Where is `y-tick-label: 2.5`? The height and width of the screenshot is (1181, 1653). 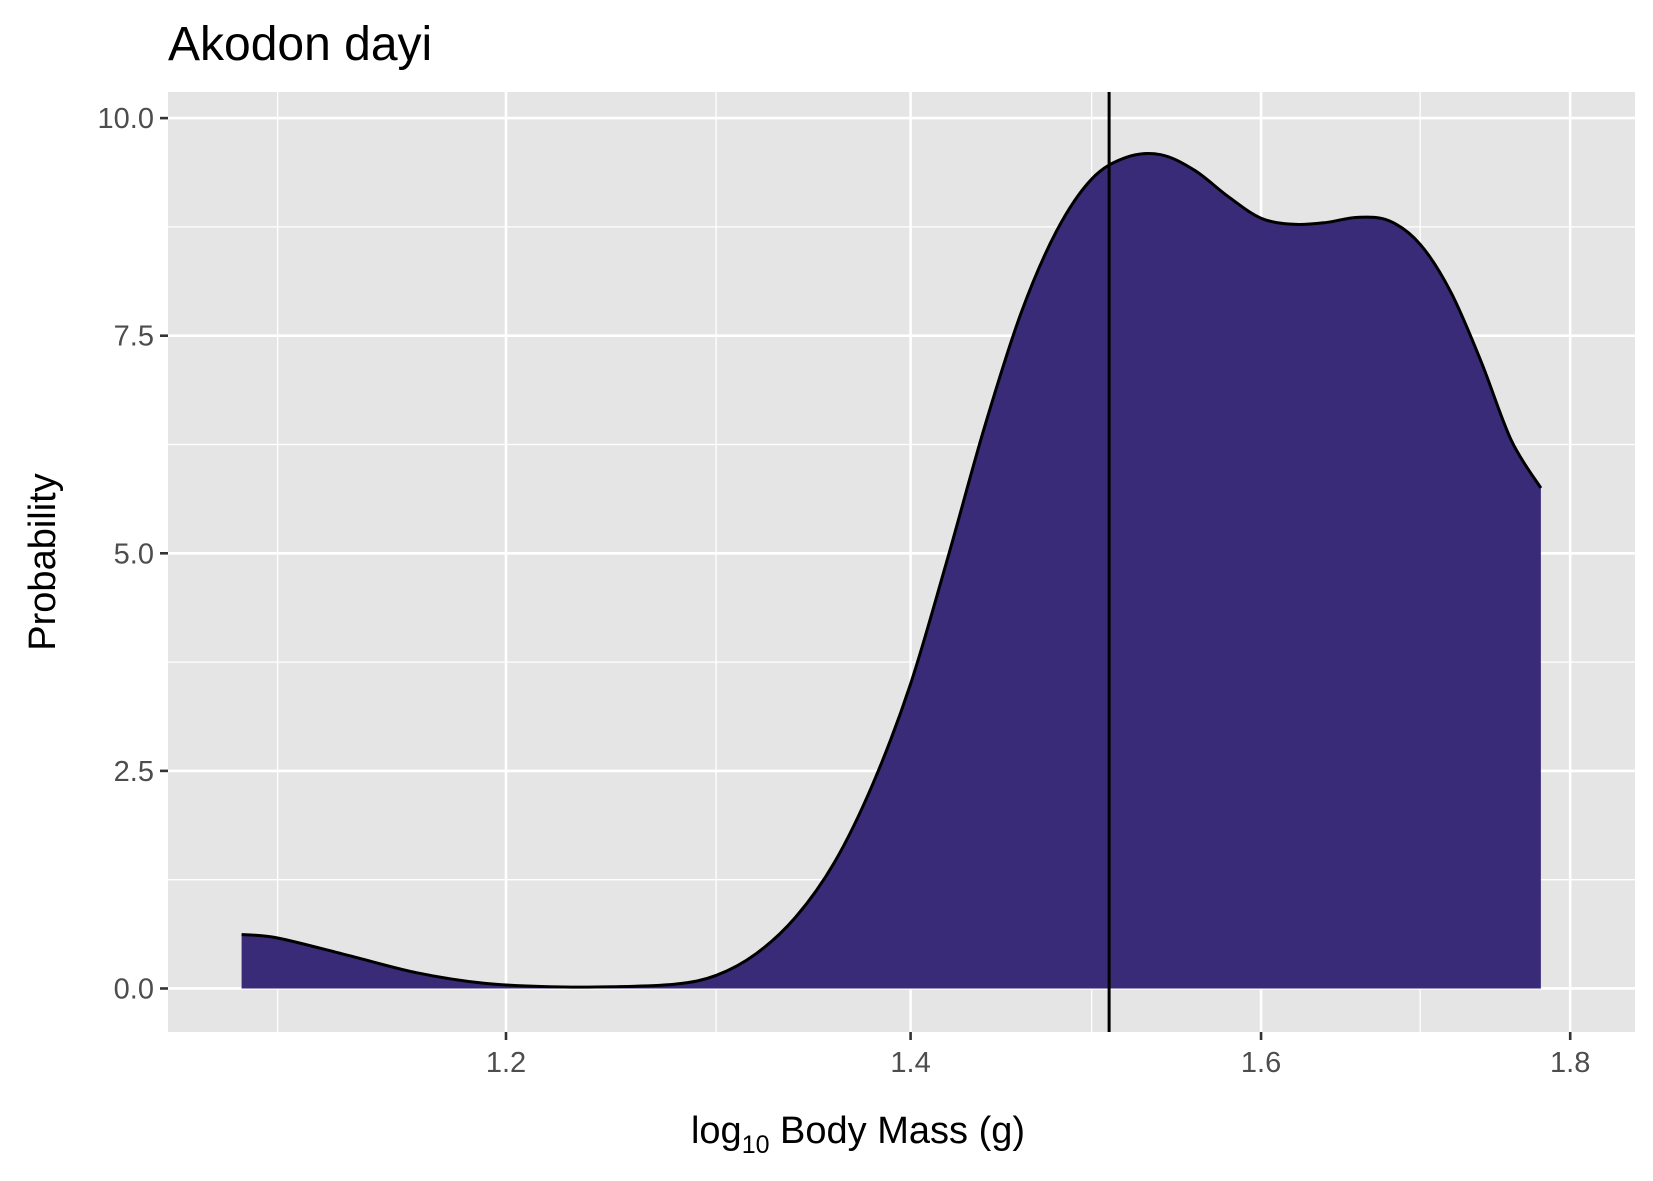 y-tick-label: 2.5 is located at coordinates (134, 772).